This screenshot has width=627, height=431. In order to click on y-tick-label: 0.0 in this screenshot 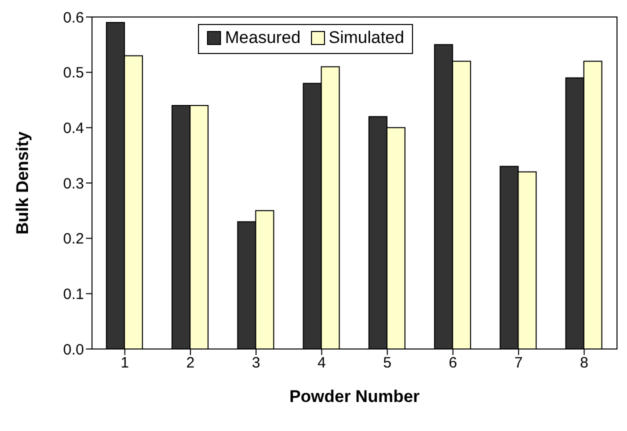, I will do `click(73, 349)`.